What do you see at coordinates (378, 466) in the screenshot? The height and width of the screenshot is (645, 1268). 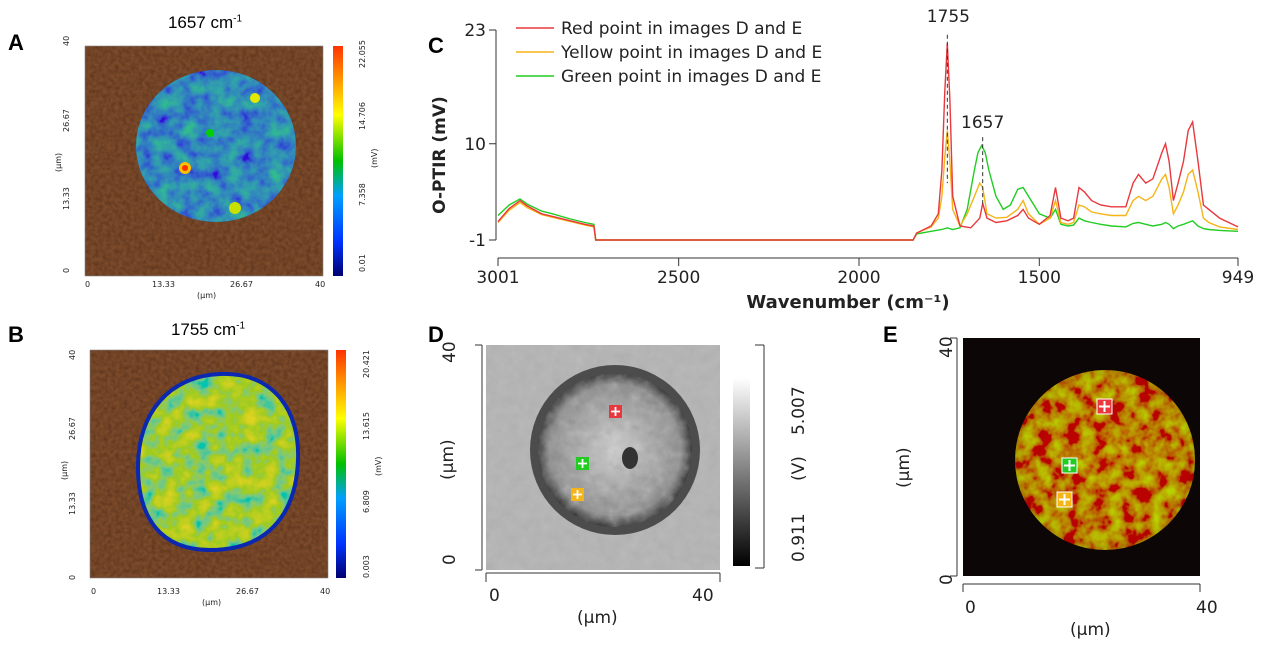 I see `panel-b-cbar-unit: (mV)` at bounding box center [378, 466].